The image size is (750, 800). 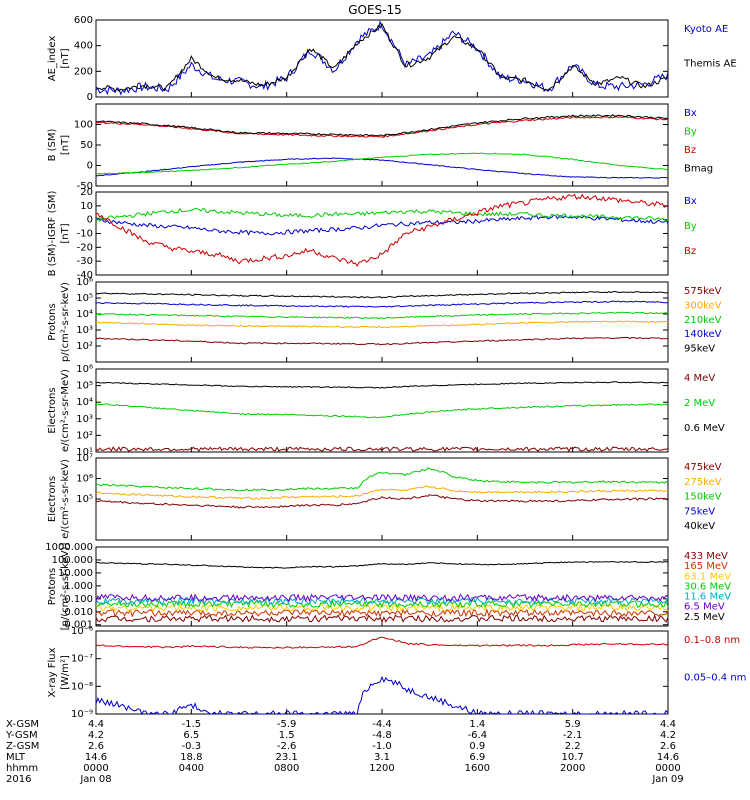 I want to click on ephemeris-value: 5.9, so click(x=573, y=724).